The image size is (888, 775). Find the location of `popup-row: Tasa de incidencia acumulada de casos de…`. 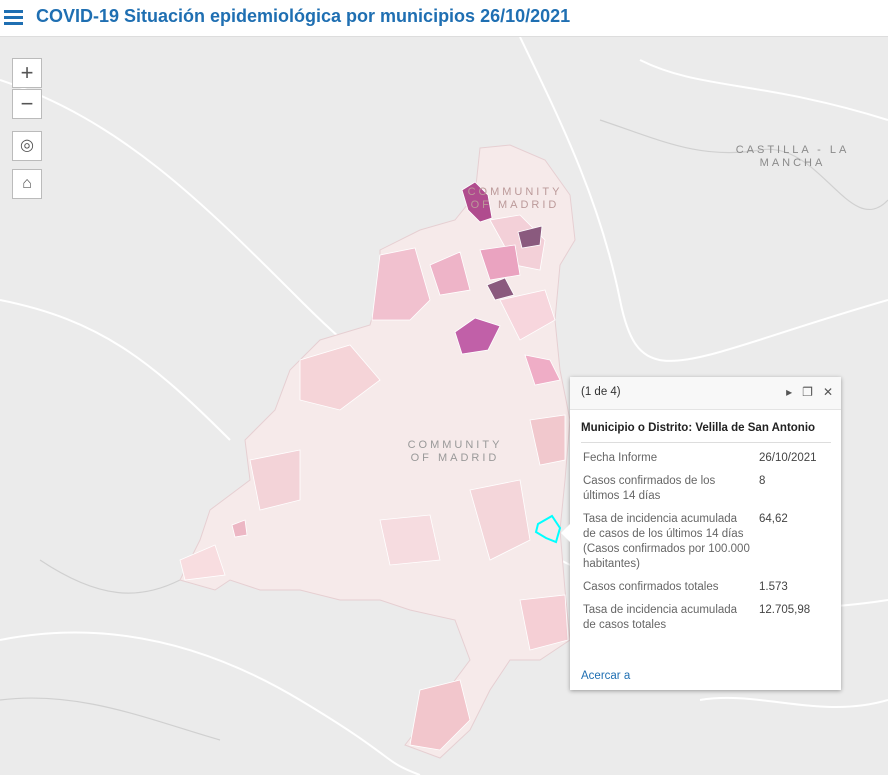

popup-row: Tasa de incidencia acumulada de casos de… is located at coordinates (707, 544).